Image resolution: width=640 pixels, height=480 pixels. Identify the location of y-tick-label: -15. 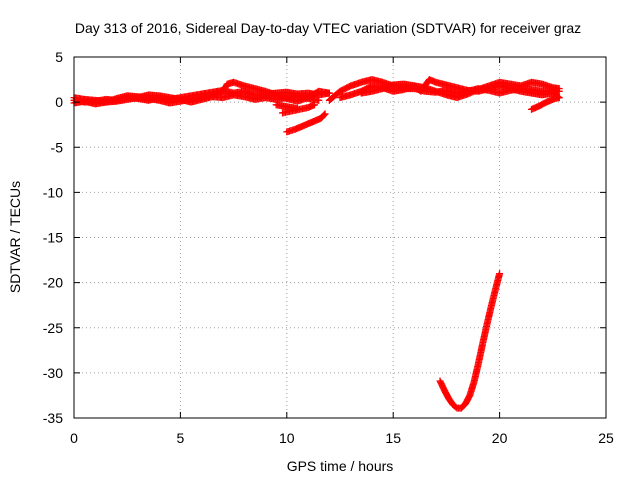
(53, 238).